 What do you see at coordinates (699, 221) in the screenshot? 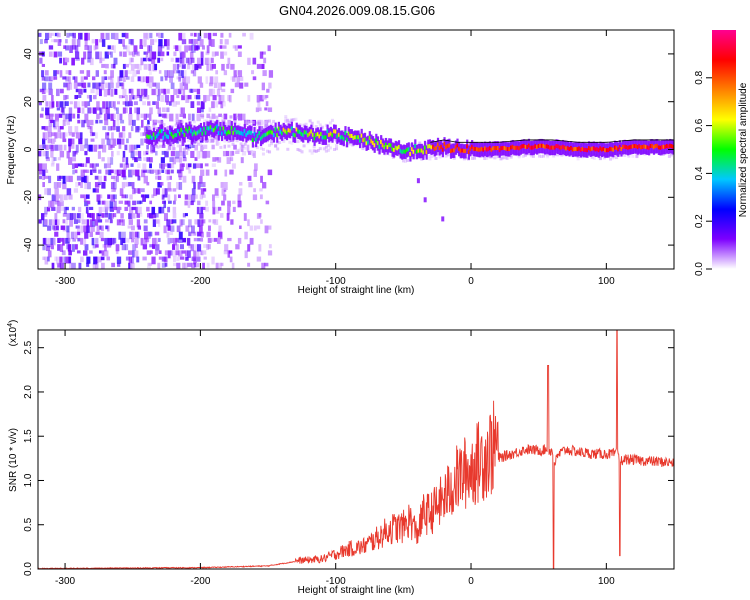
I see `colorbar-tick-label: 0.2` at bounding box center [699, 221].